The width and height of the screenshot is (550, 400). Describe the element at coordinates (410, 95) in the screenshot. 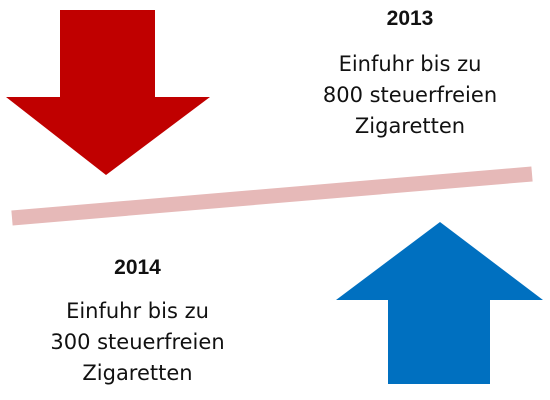

I see `text-line-2: 800 steuerfreien` at that location.